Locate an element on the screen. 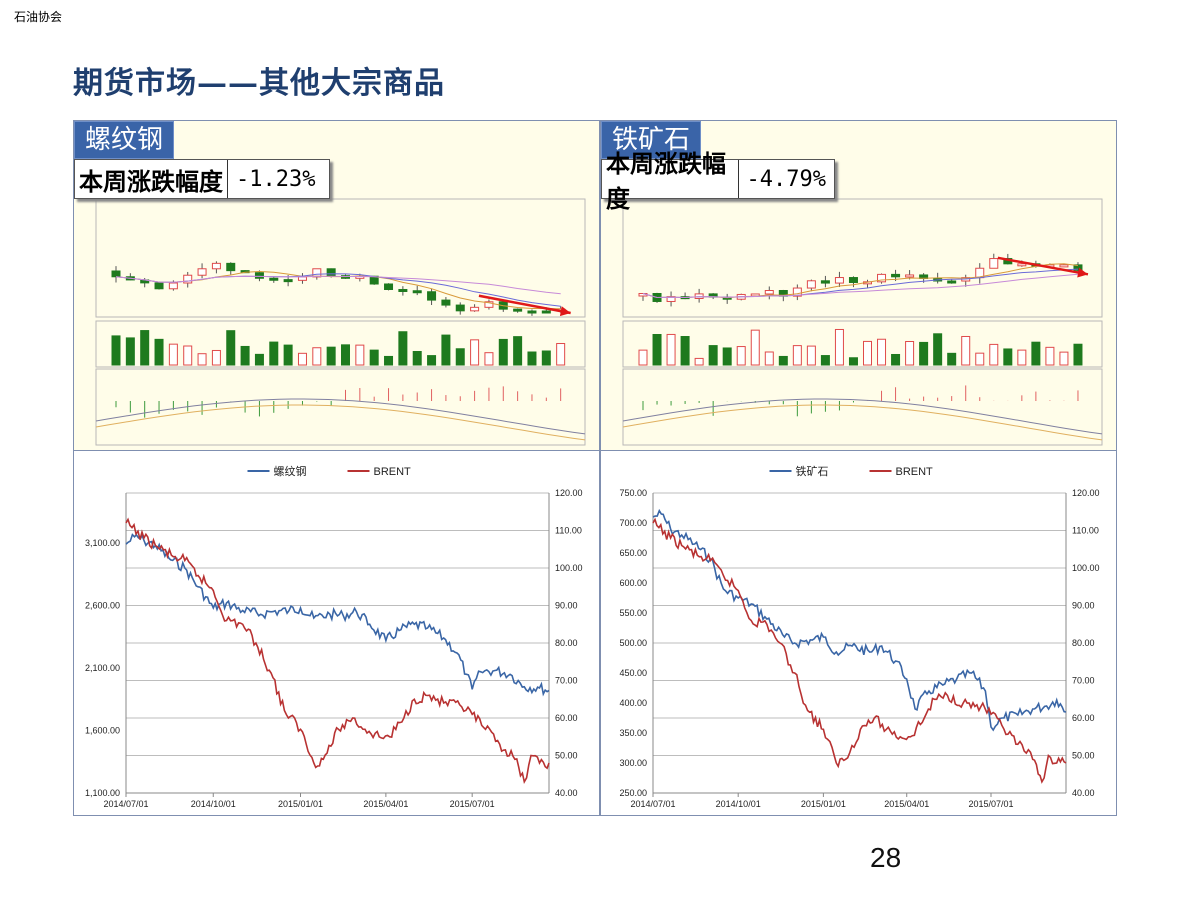  volume-frame is located at coordinates (340, 344).